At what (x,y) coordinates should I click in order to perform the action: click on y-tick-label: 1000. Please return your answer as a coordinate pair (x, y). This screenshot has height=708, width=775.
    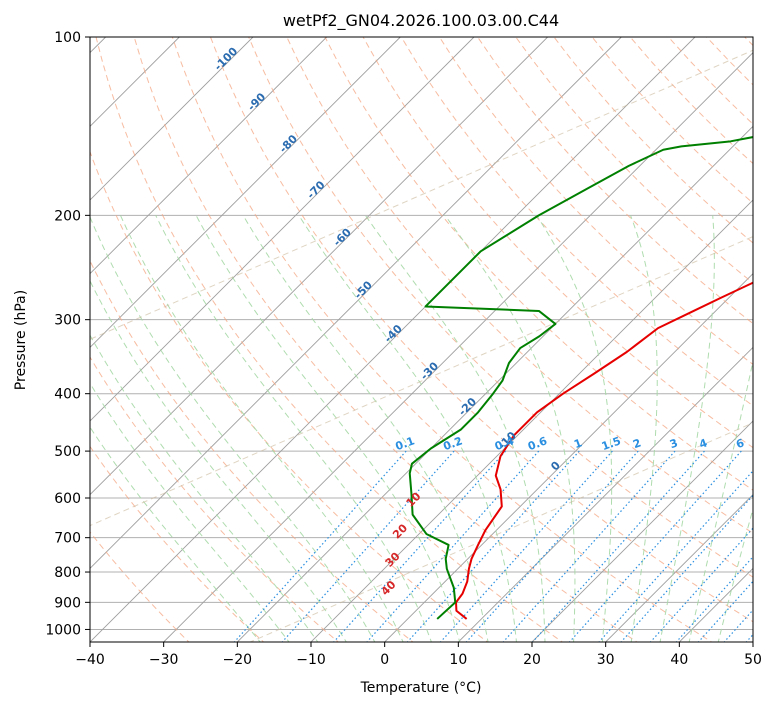
    Looking at the image, I should click on (63, 630).